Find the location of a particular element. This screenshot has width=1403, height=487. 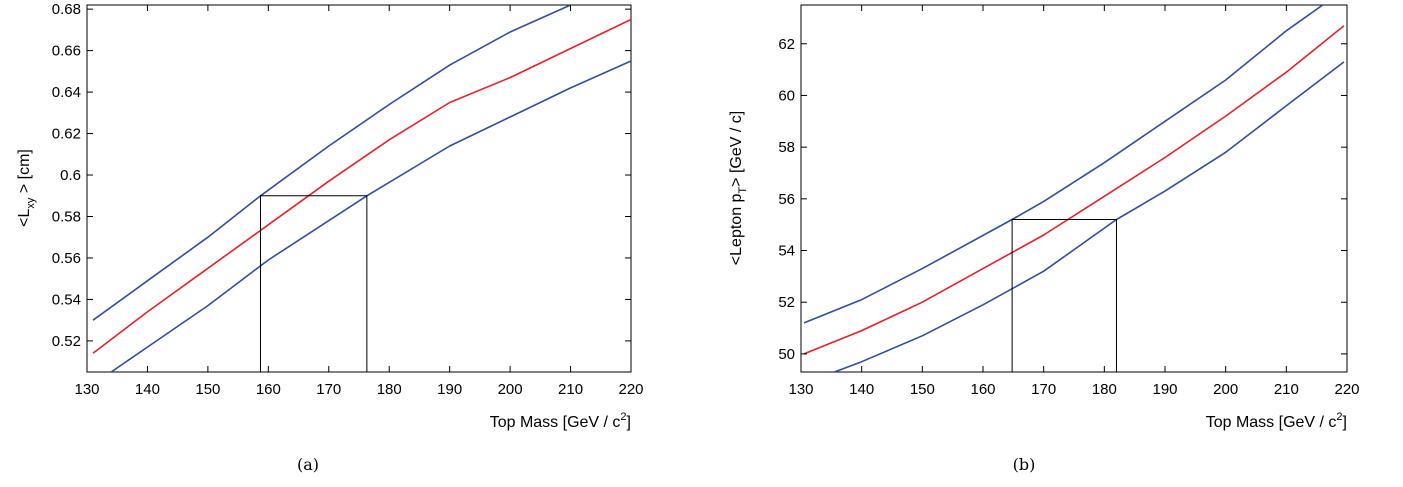

y-axis-label: <Lepton pT> [GeV / c] is located at coordinates (738, 188).